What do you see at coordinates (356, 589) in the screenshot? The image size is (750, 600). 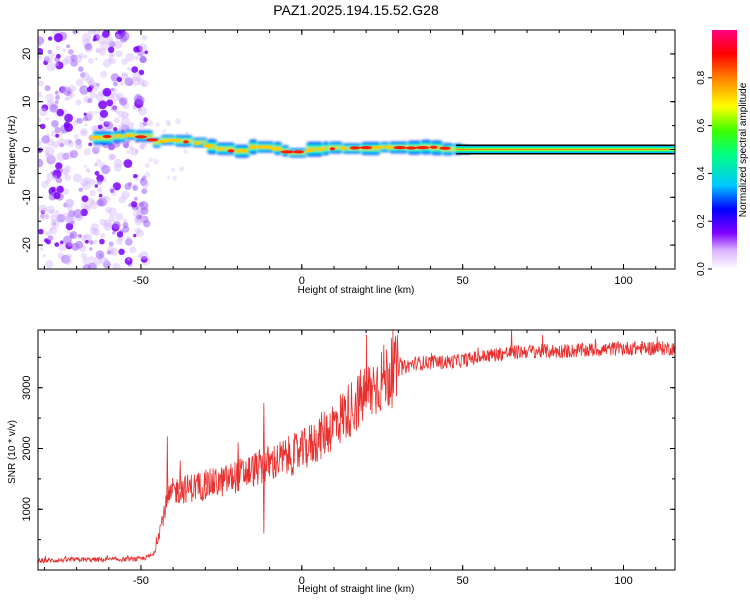 I see `snr-xlabel: Height of straight line (km)` at bounding box center [356, 589].